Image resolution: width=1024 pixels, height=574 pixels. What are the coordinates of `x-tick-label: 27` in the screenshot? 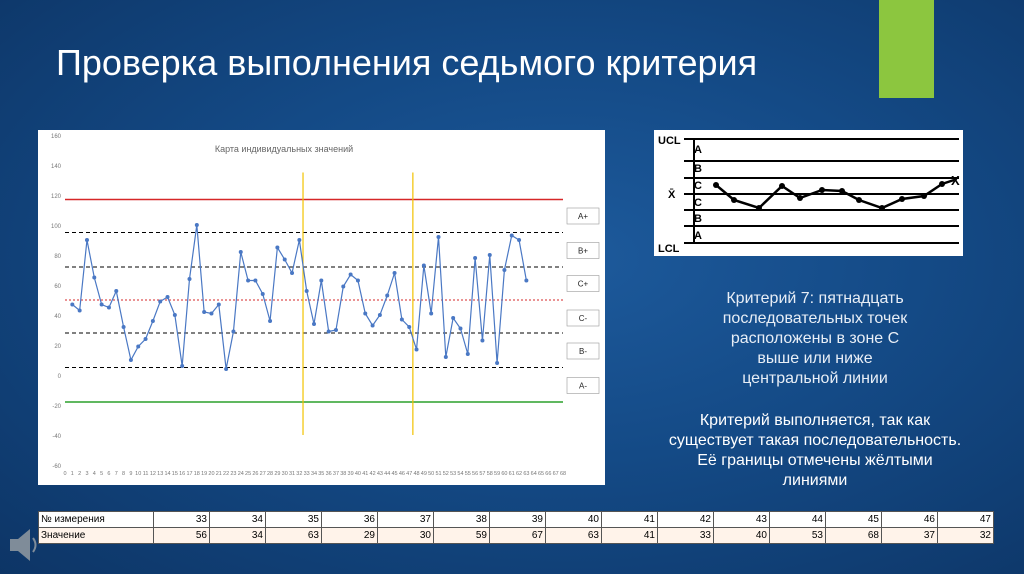 It's located at (263, 474).